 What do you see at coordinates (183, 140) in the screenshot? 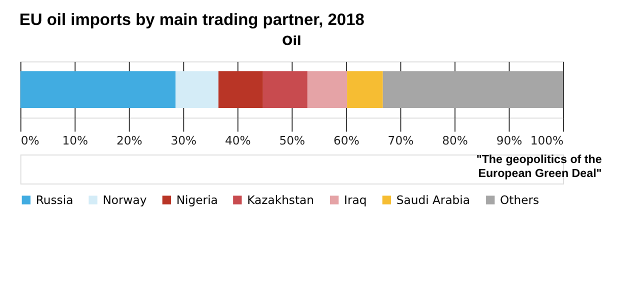
I see `x-tick-label: 30%` at bounding box center [183, 140].